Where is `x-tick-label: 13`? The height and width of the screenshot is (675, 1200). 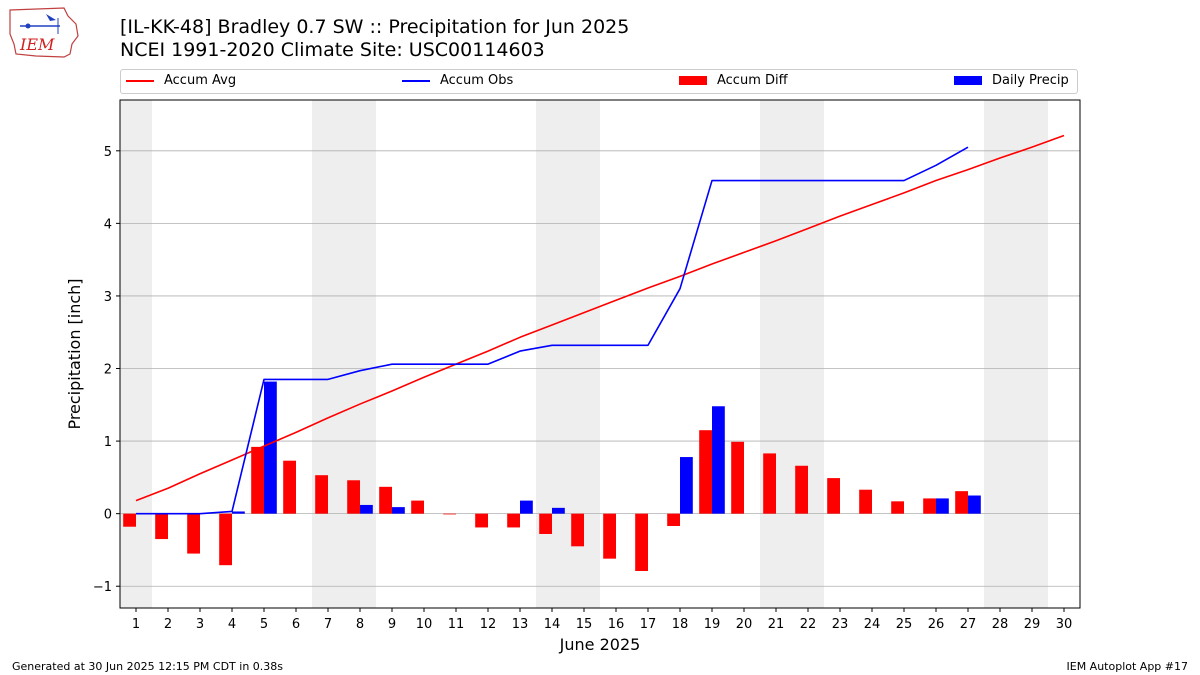 x-tick-label: 13 is located at coordinates (520, 624).